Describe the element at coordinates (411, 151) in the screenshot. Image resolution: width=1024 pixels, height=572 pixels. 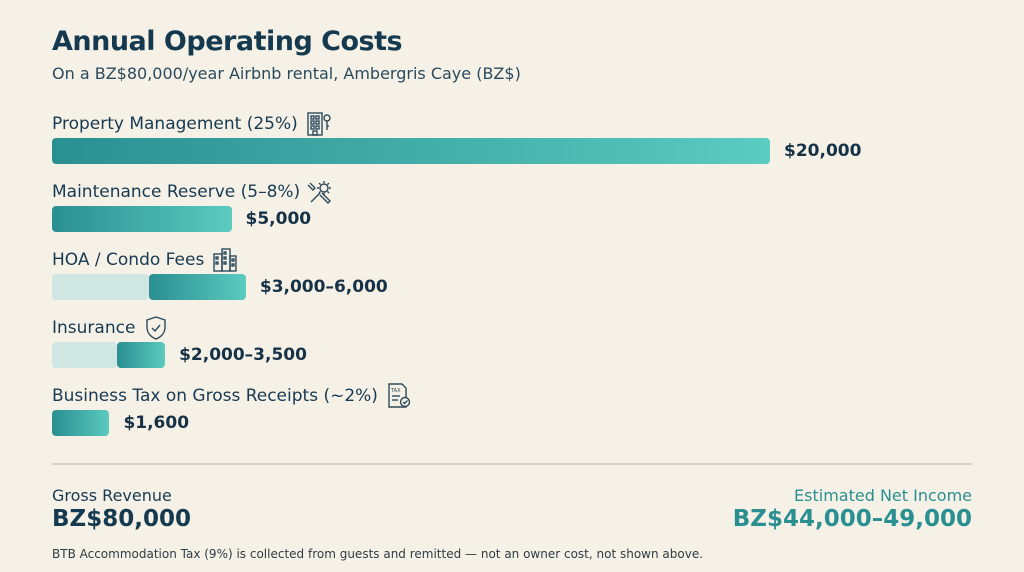
I see `bar-property-management` at that location.